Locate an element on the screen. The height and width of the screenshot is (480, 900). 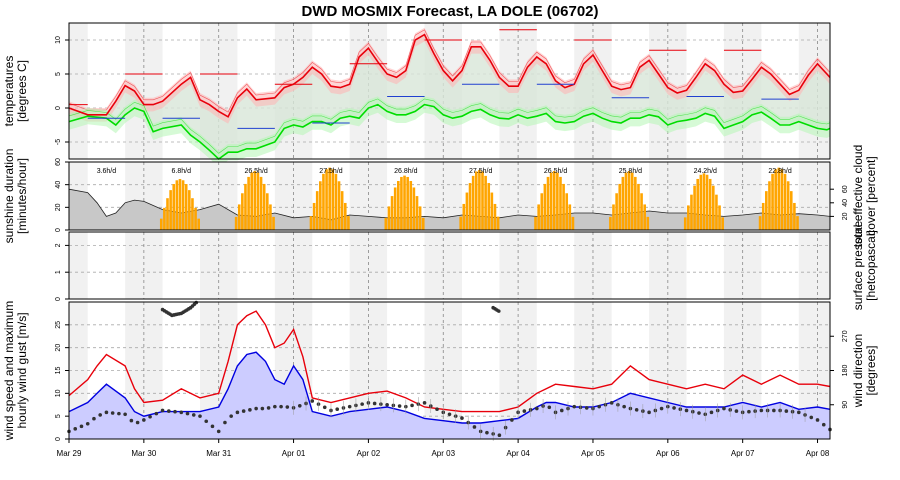
direction-tick-label: 270 is located at coordinates (845, 336).